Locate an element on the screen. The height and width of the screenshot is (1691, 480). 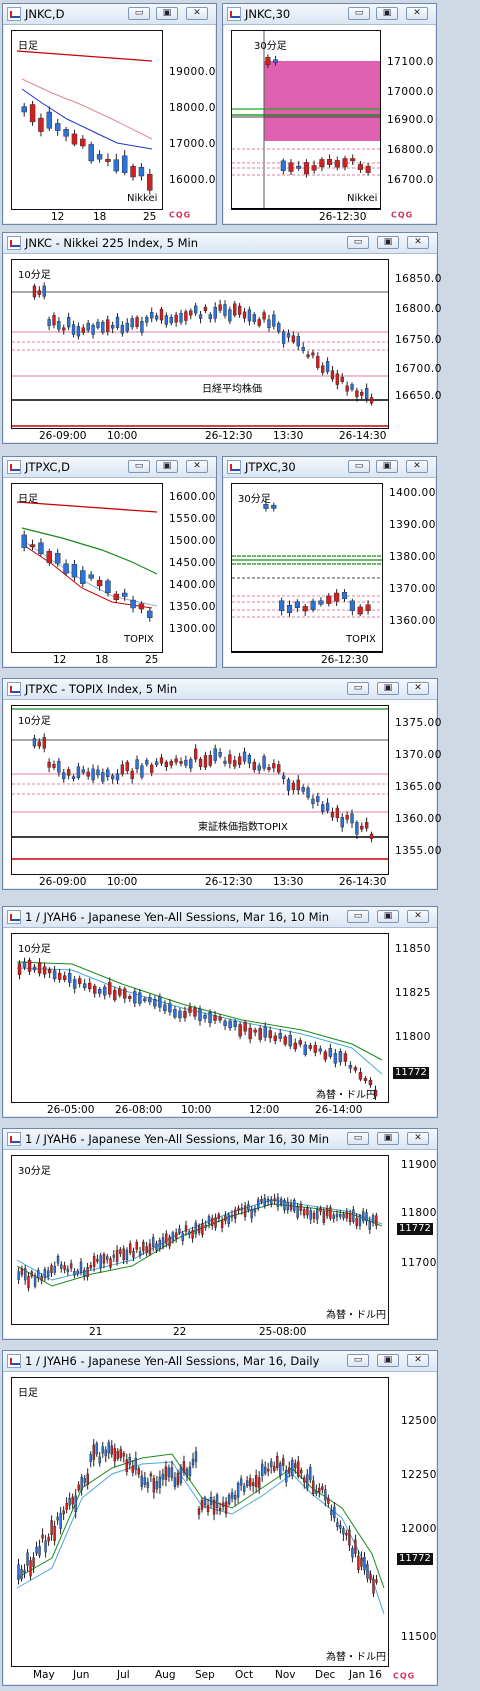
titlebar: JTPXC - TOPIX Index, 5 Min ▭ ▣ ✕ is located at coordinates (220, 689).